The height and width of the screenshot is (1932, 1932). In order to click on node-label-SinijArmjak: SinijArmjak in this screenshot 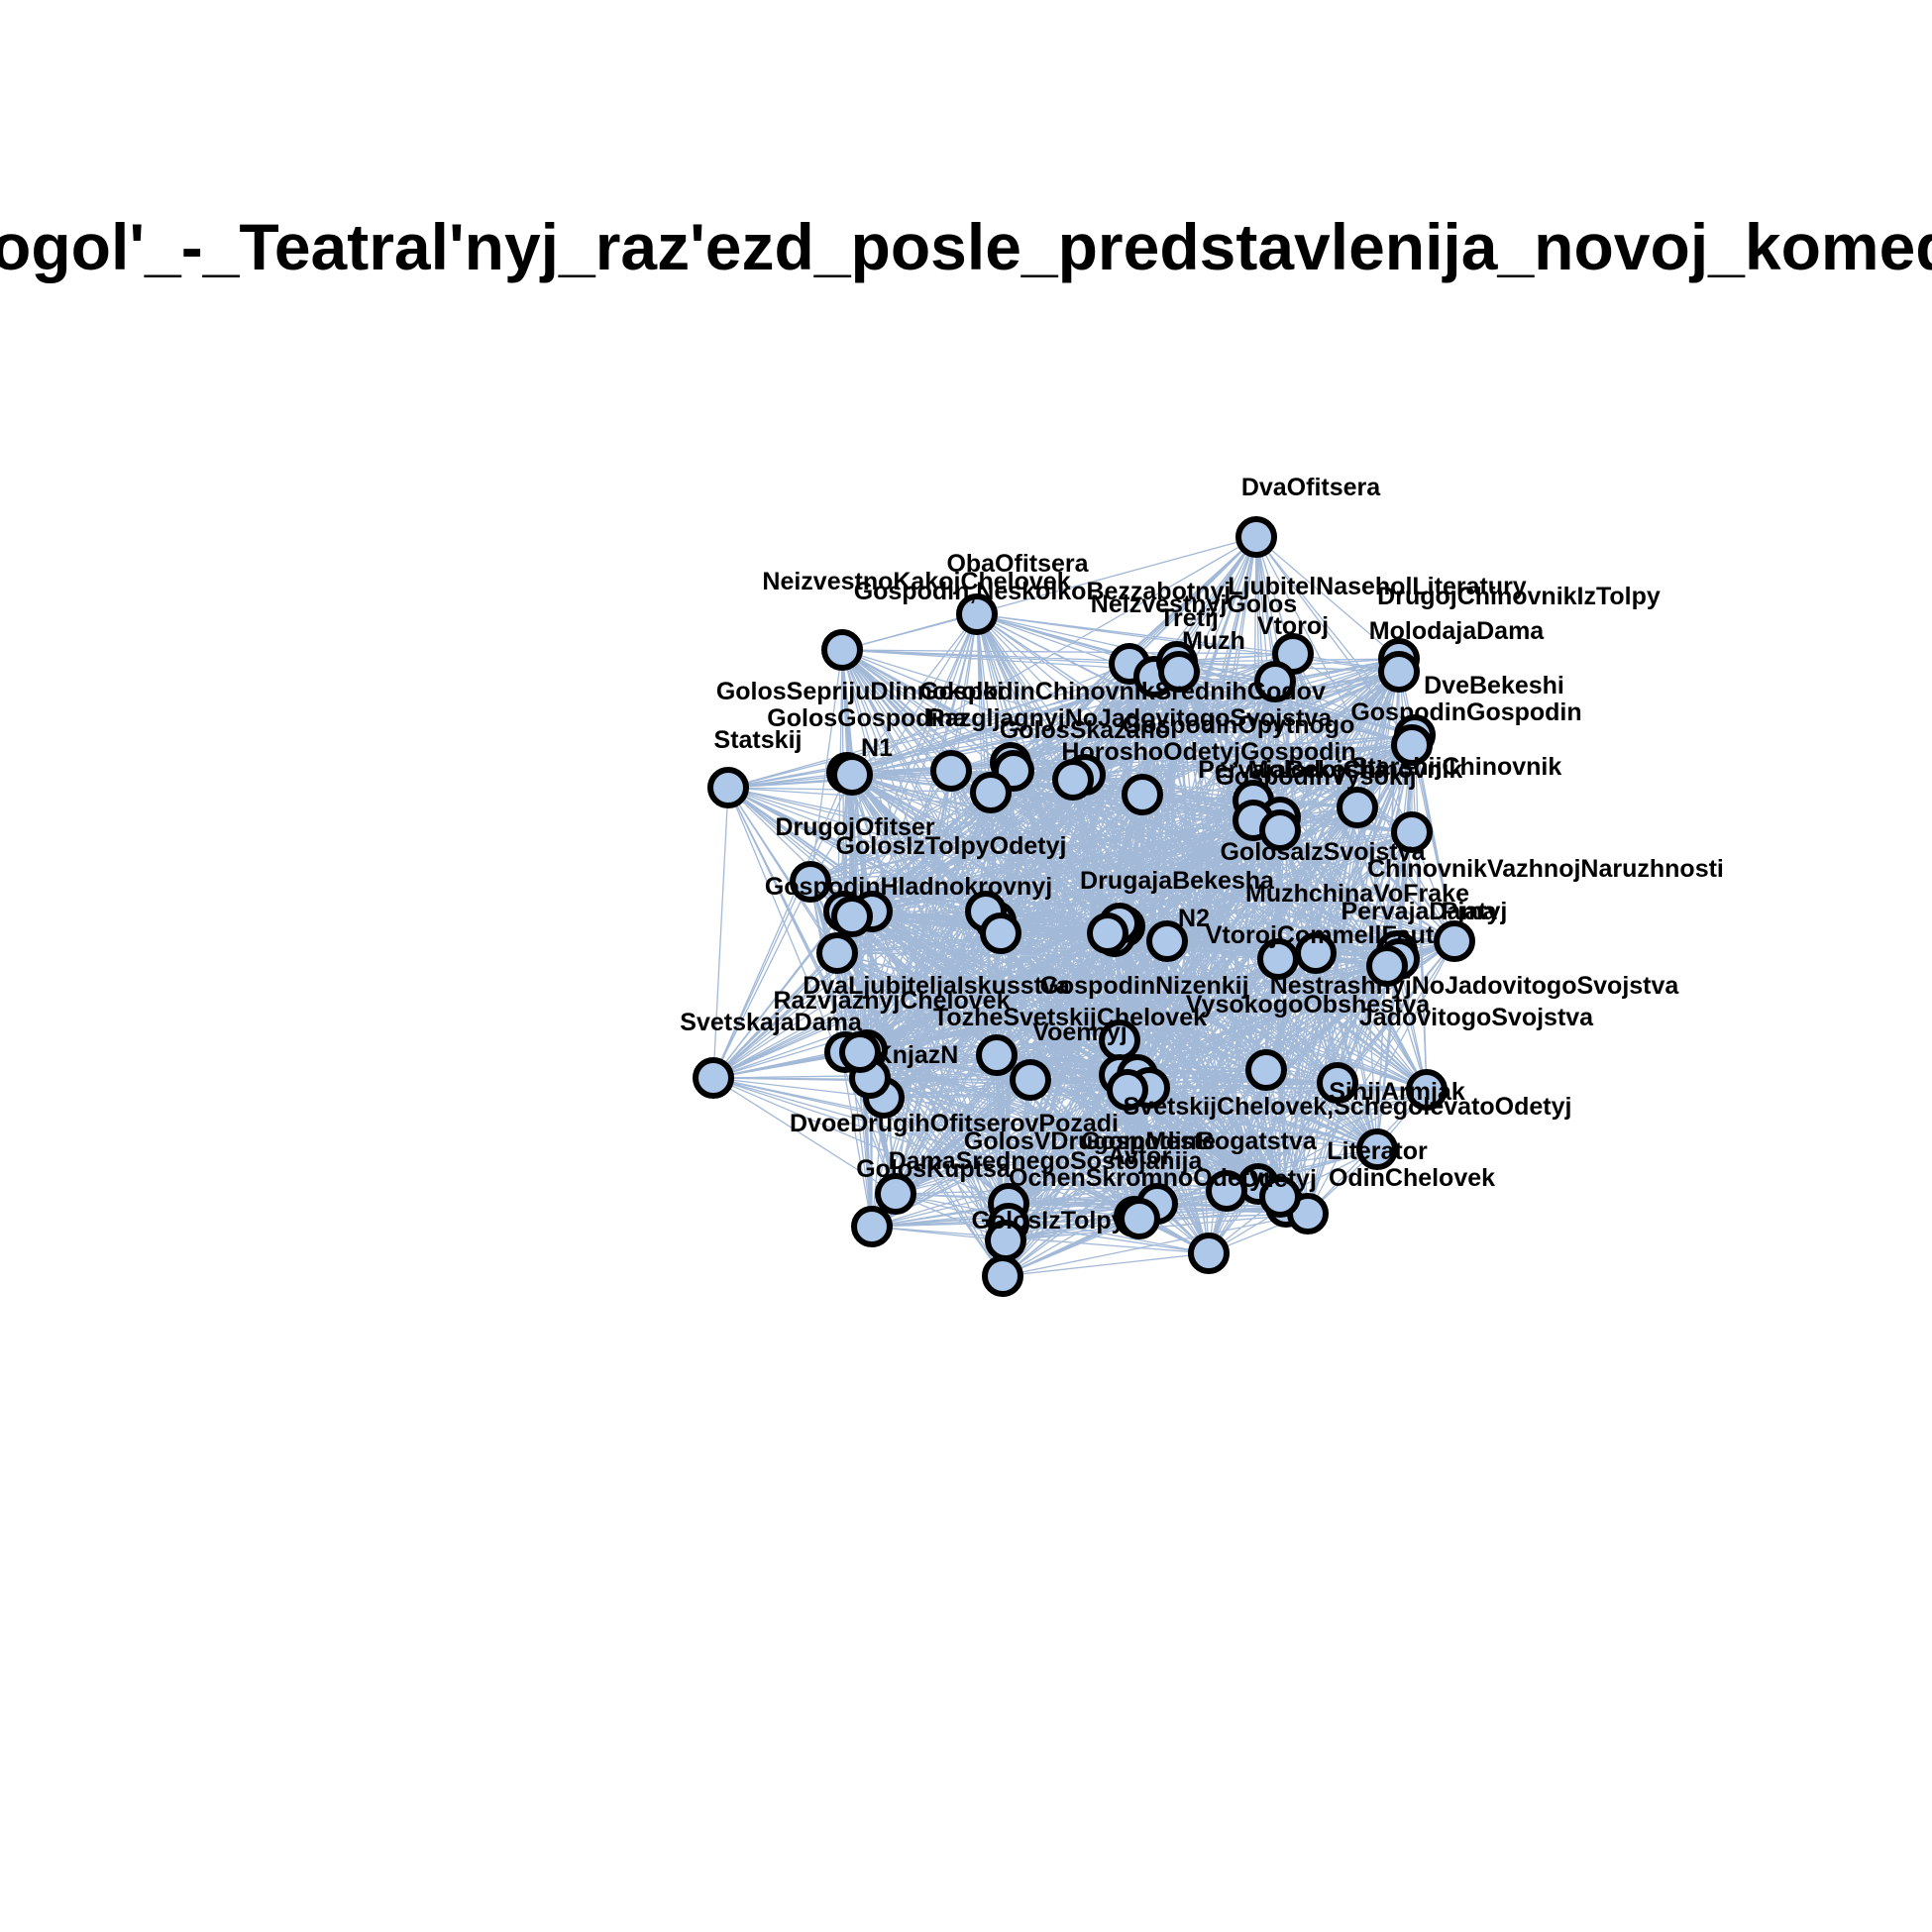, I will do `click(1397, 1092)`.